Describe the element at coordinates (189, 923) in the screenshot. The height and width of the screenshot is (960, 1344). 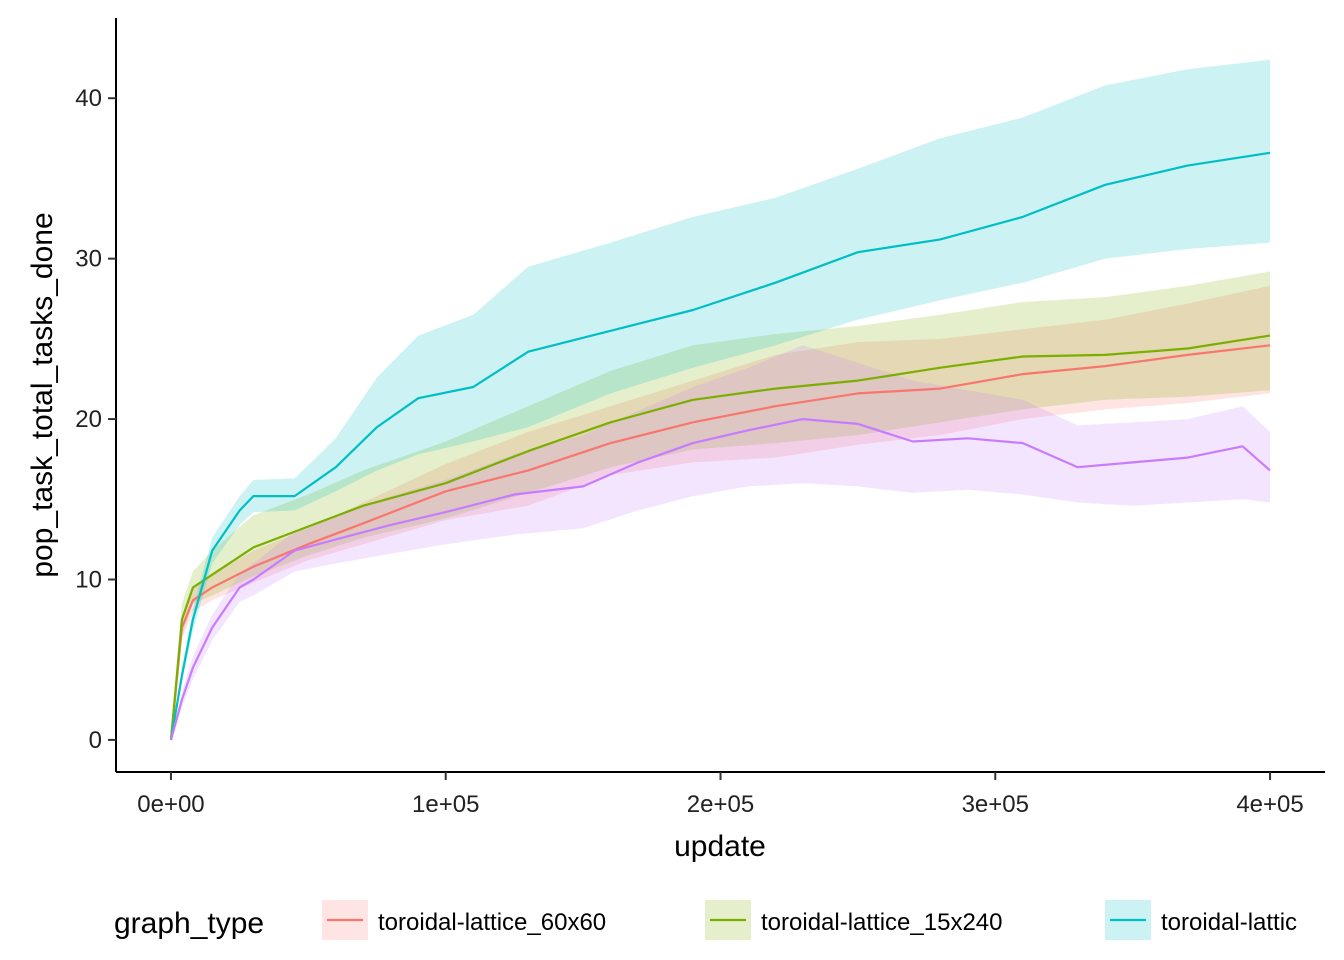
I see `legend-title: graph_type` at that location.